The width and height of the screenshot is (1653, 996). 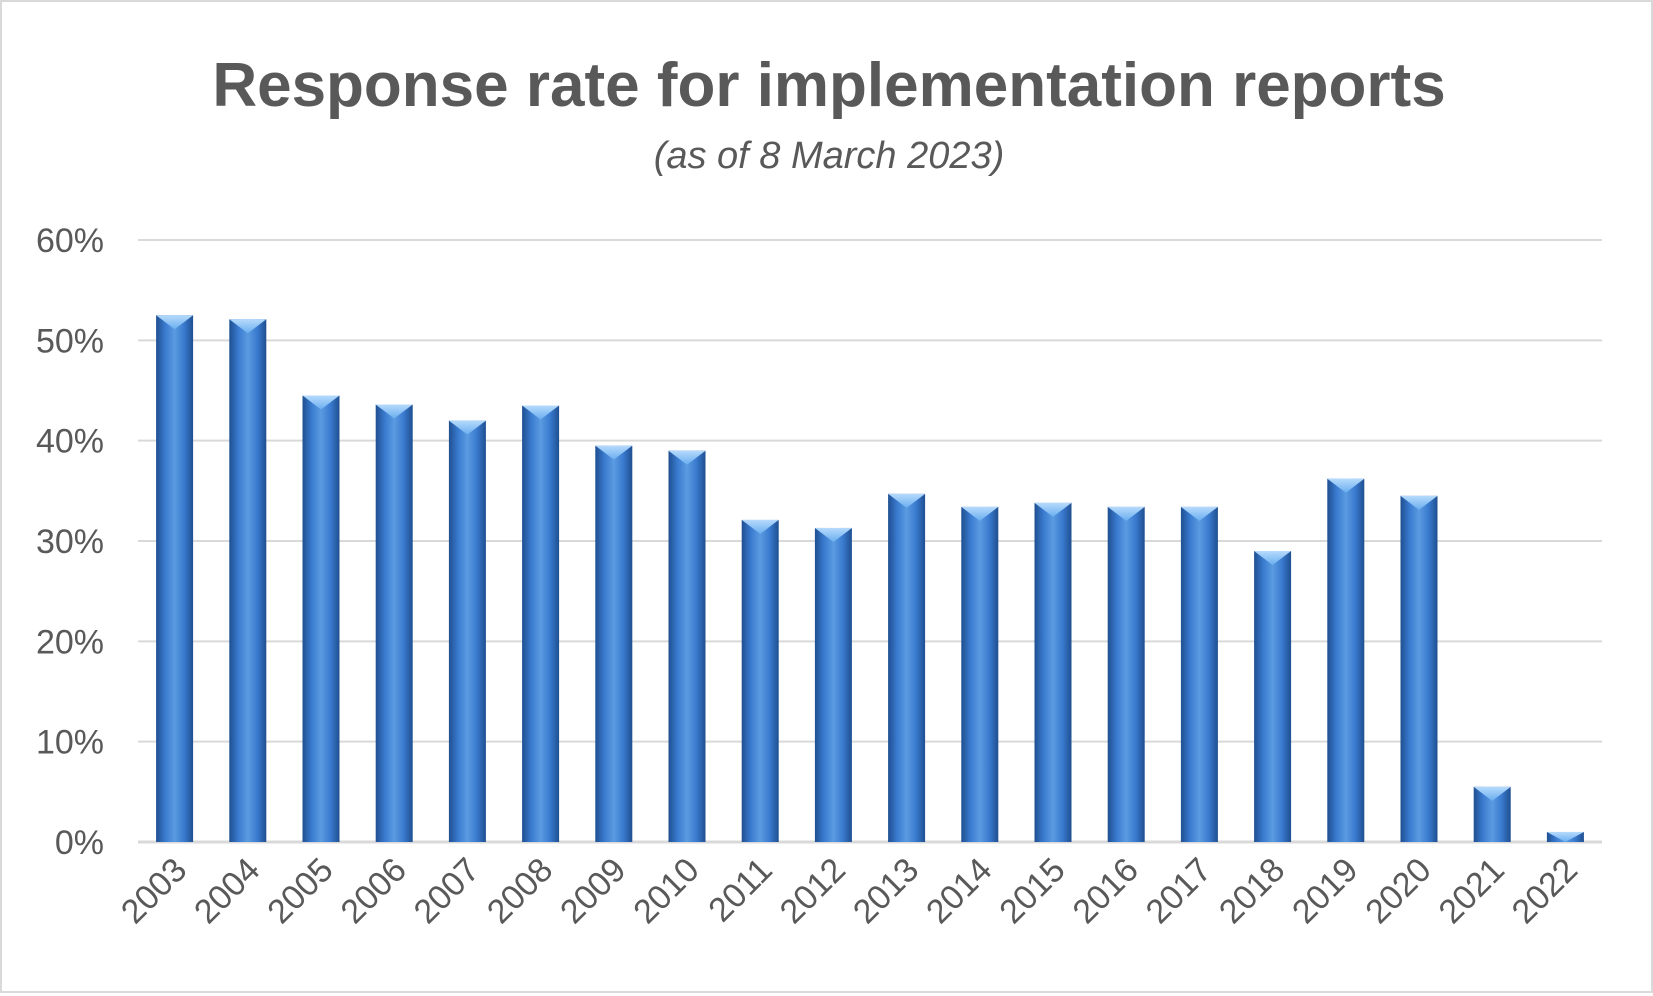 I want to click on y-tick-label: 60%, so click(x=70, y=241).